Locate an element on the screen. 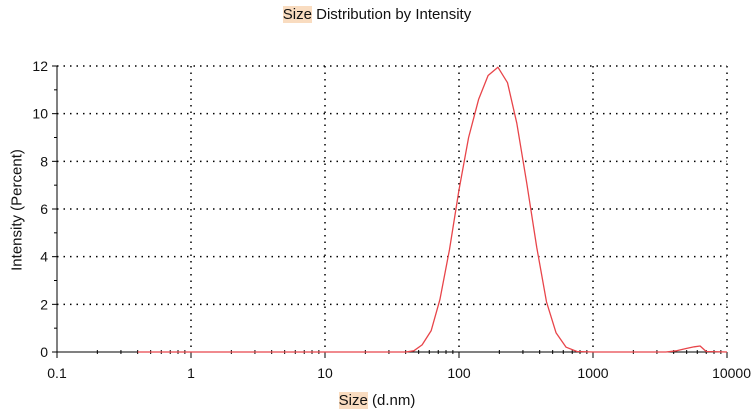  x-tick-label-10000: 10000 is located at coordinates (731, 373).